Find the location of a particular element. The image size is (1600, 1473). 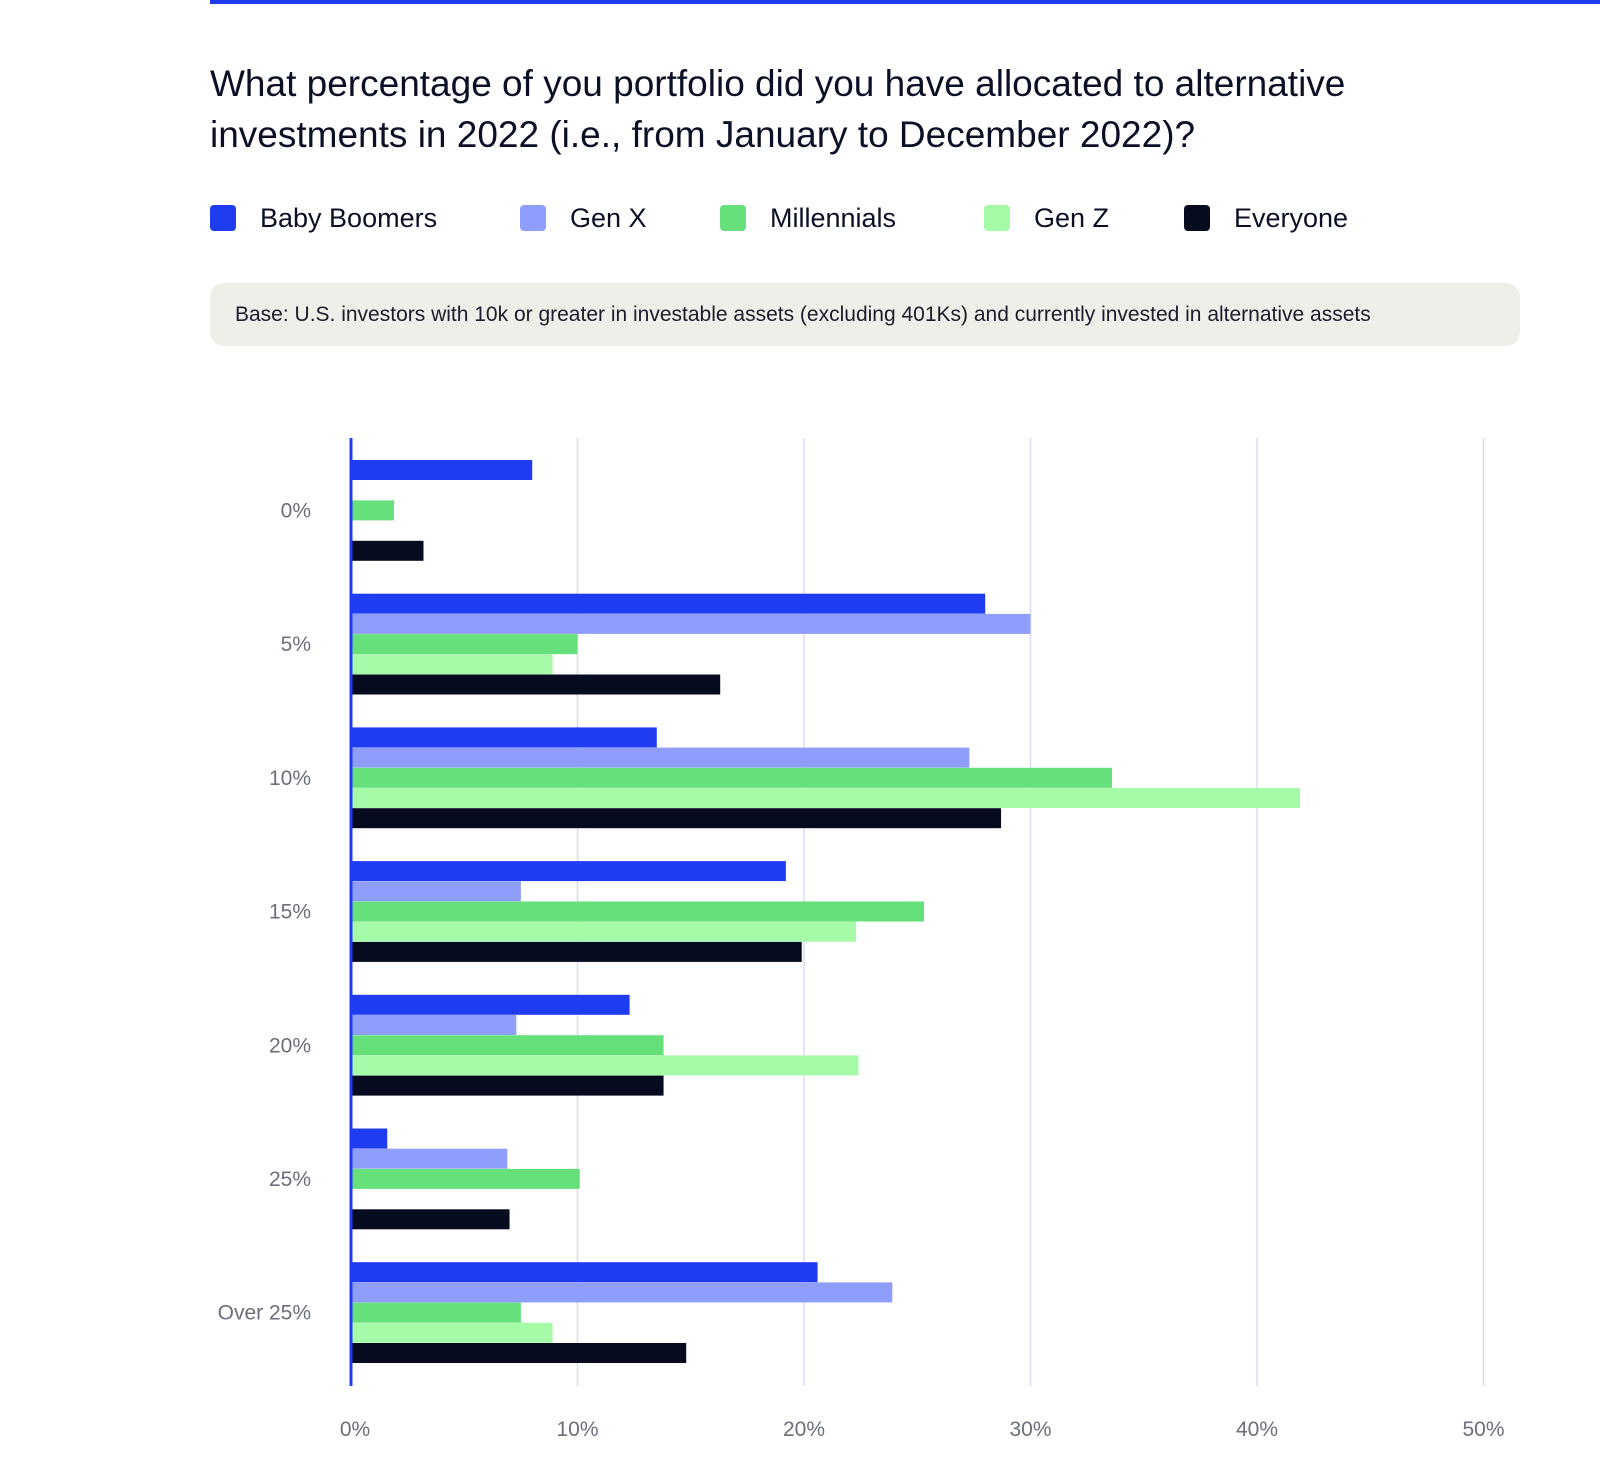

bar-baby-boomers-0pct is located at coordinates (442, 470).